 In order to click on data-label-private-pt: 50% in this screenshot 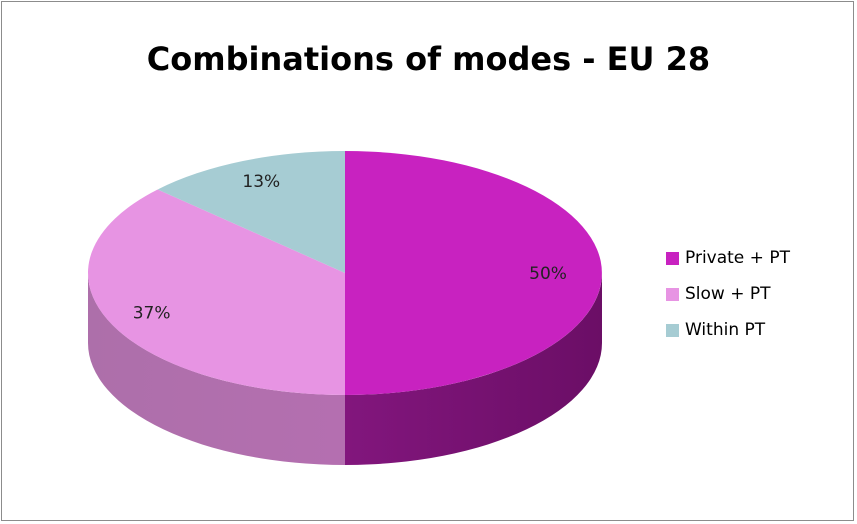, I will do `click(548, 274)`.